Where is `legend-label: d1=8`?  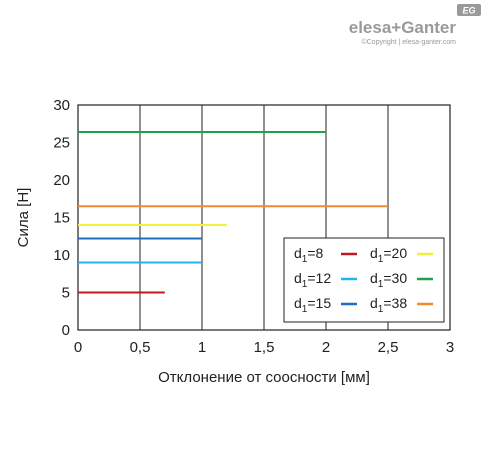
legend-label: d1=8 is located at coordinates (309, 255).